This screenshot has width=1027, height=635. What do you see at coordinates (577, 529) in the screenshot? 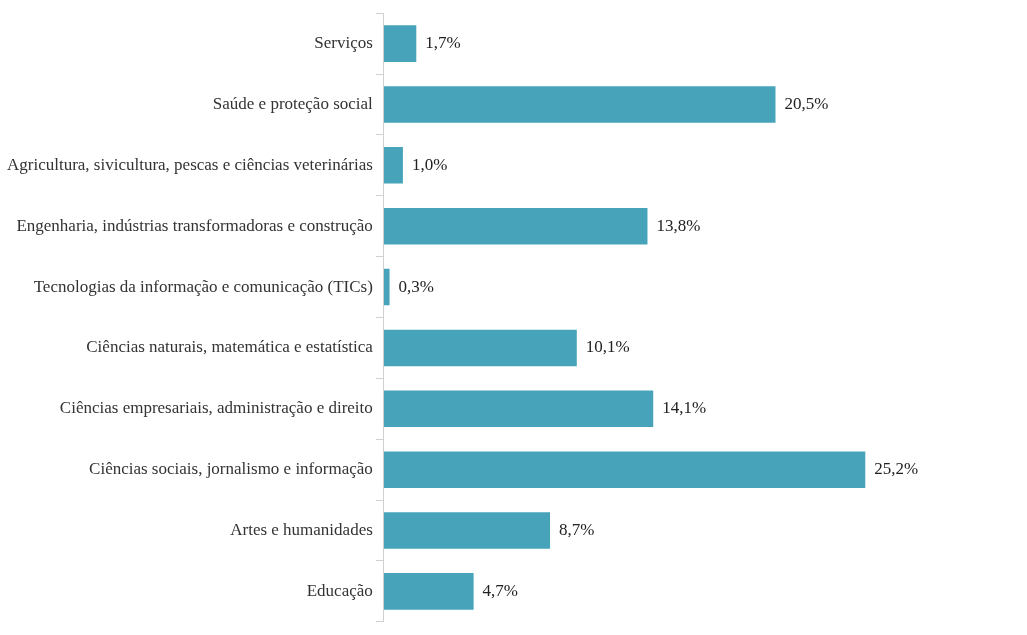
I see `data-label: 8,7%` at bounding box center [577, 529].